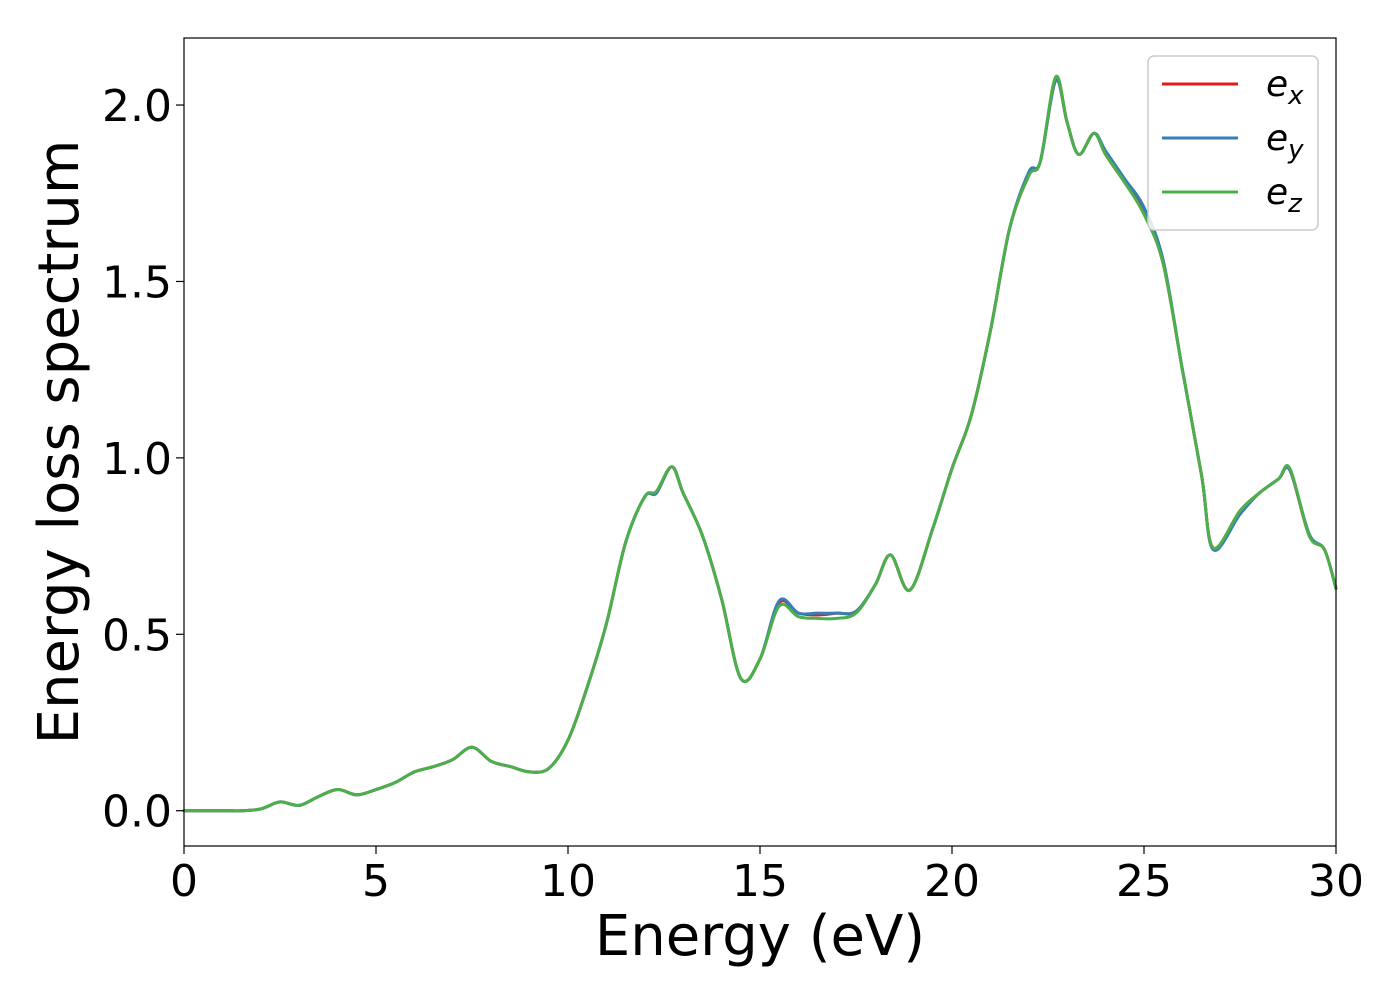 The height and width of the screenshot is (1000, 1400). I want to click on y-tick-label: 1.0, so click(137, 459).